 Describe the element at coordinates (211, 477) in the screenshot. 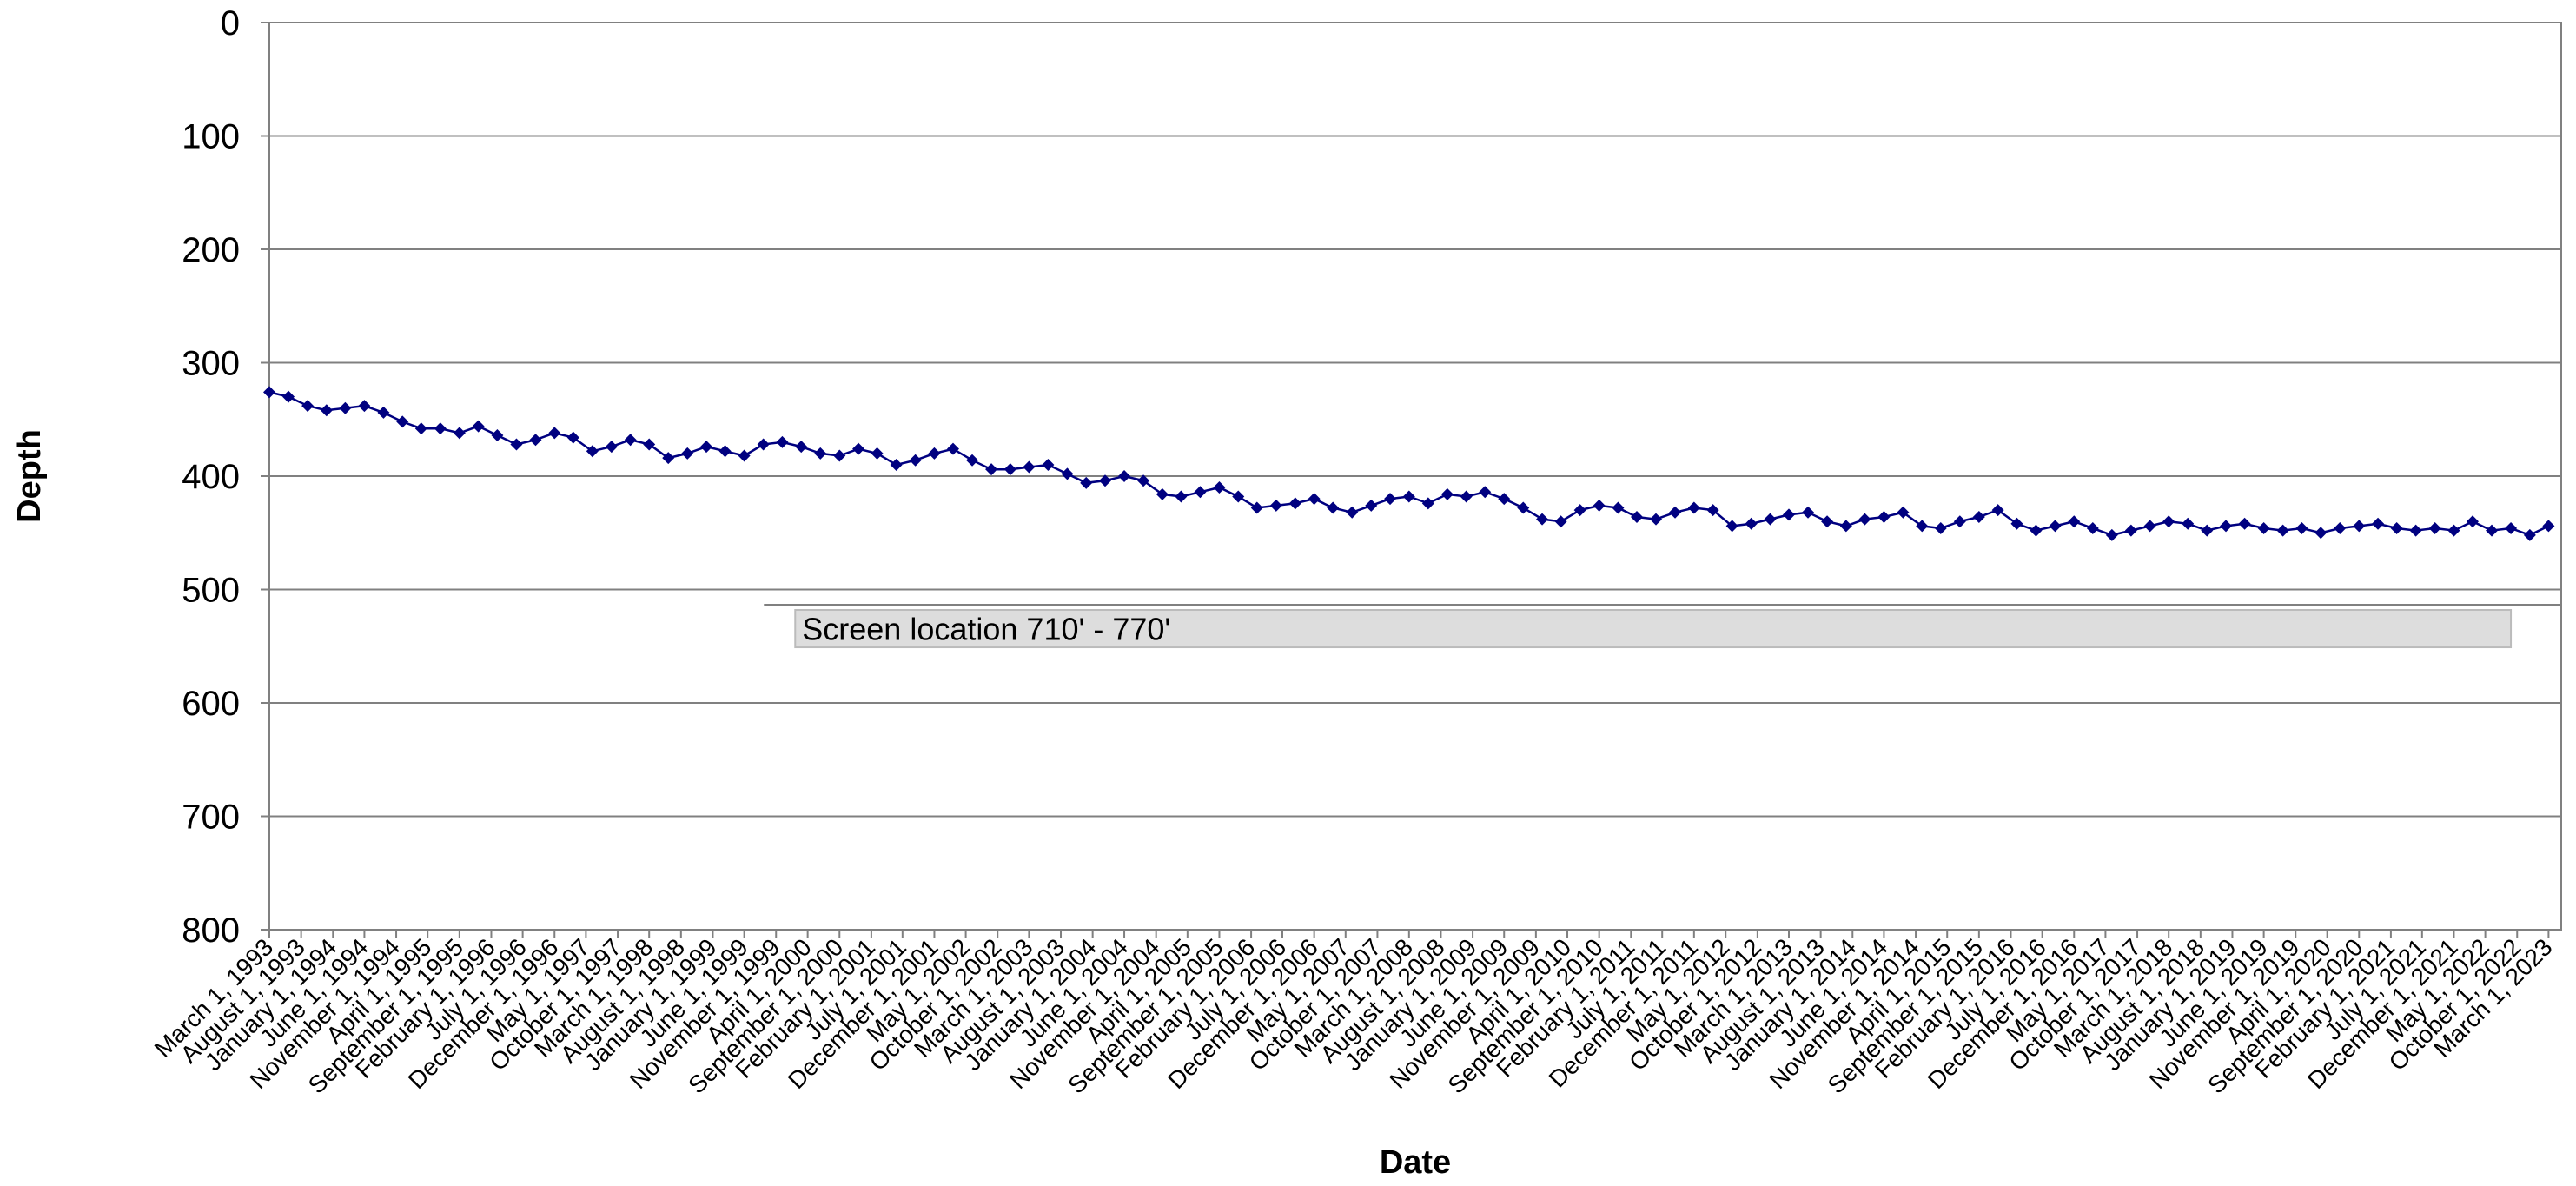

I see `y-tick-label: 400` at that location.